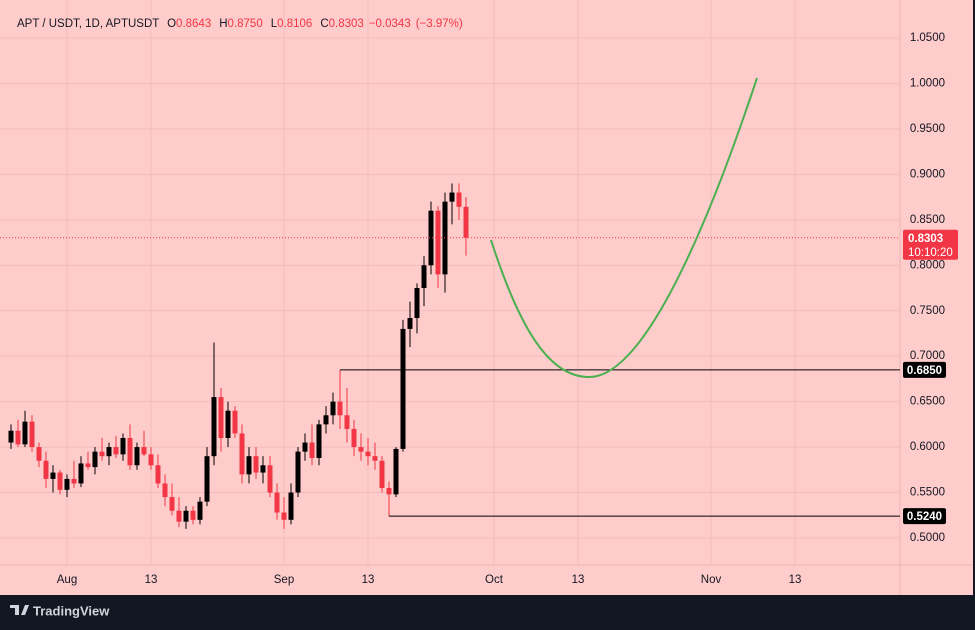  Describe the element at coordinates (346, 24) in the screenshot. I see `legend-value: 0.8303` at that location.